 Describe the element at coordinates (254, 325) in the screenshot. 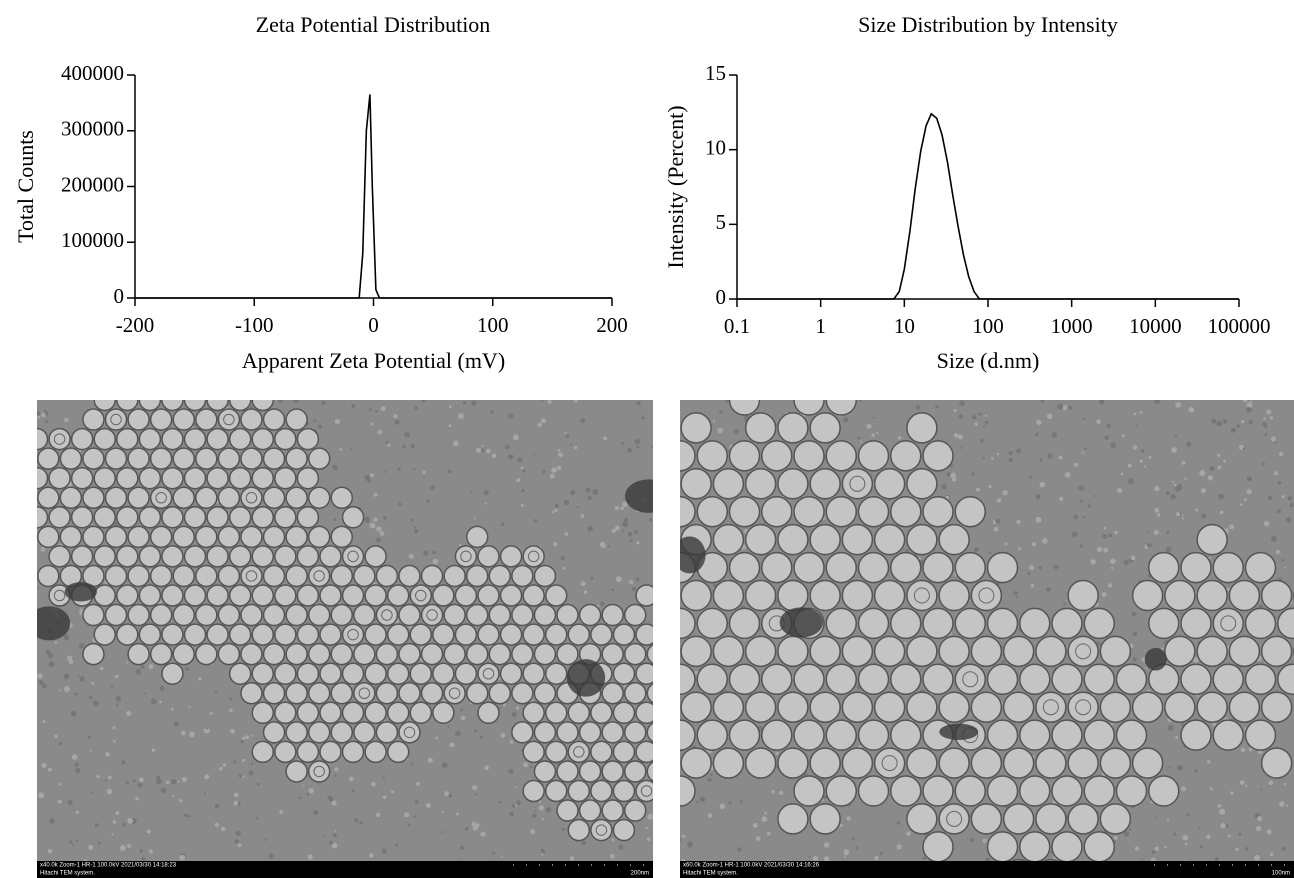

I see `x-tick-label: -100` at that location.